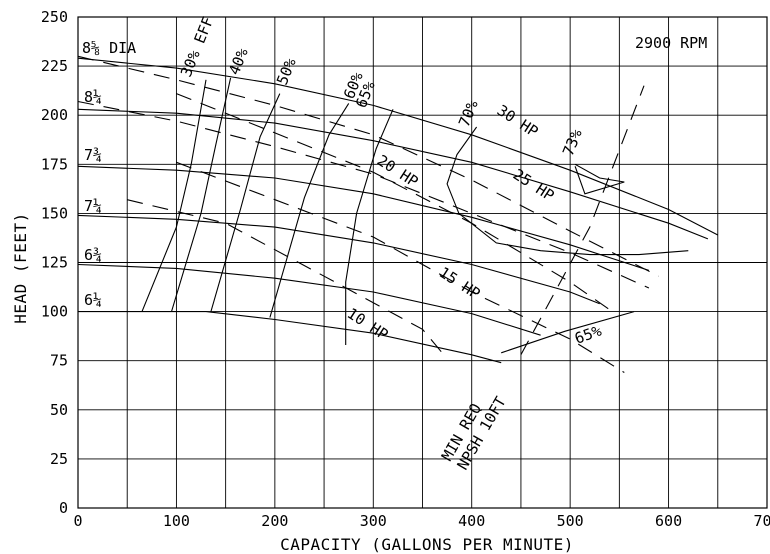 Image resolution: width=770 pixels, height=554 pixels. What do you see at coordinates (427, 544) in the screenshot?
I see `x-axis-title: CAPACITY (GALLONS PER MINUTE)` at bounding box center [427, 544].